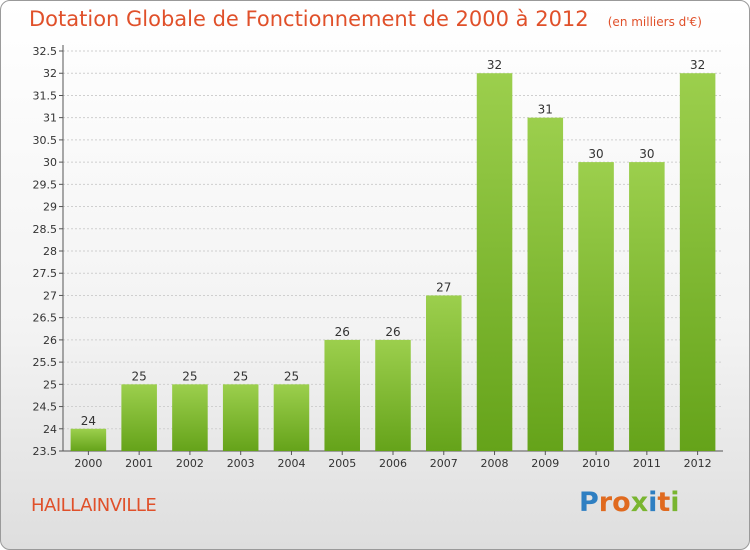 This screenshot has height=550, width=750. What do you see at coordinates (596, 463) in the screenshot?
I see `x-tick-label: 2010` at bounding box center [596, 463].